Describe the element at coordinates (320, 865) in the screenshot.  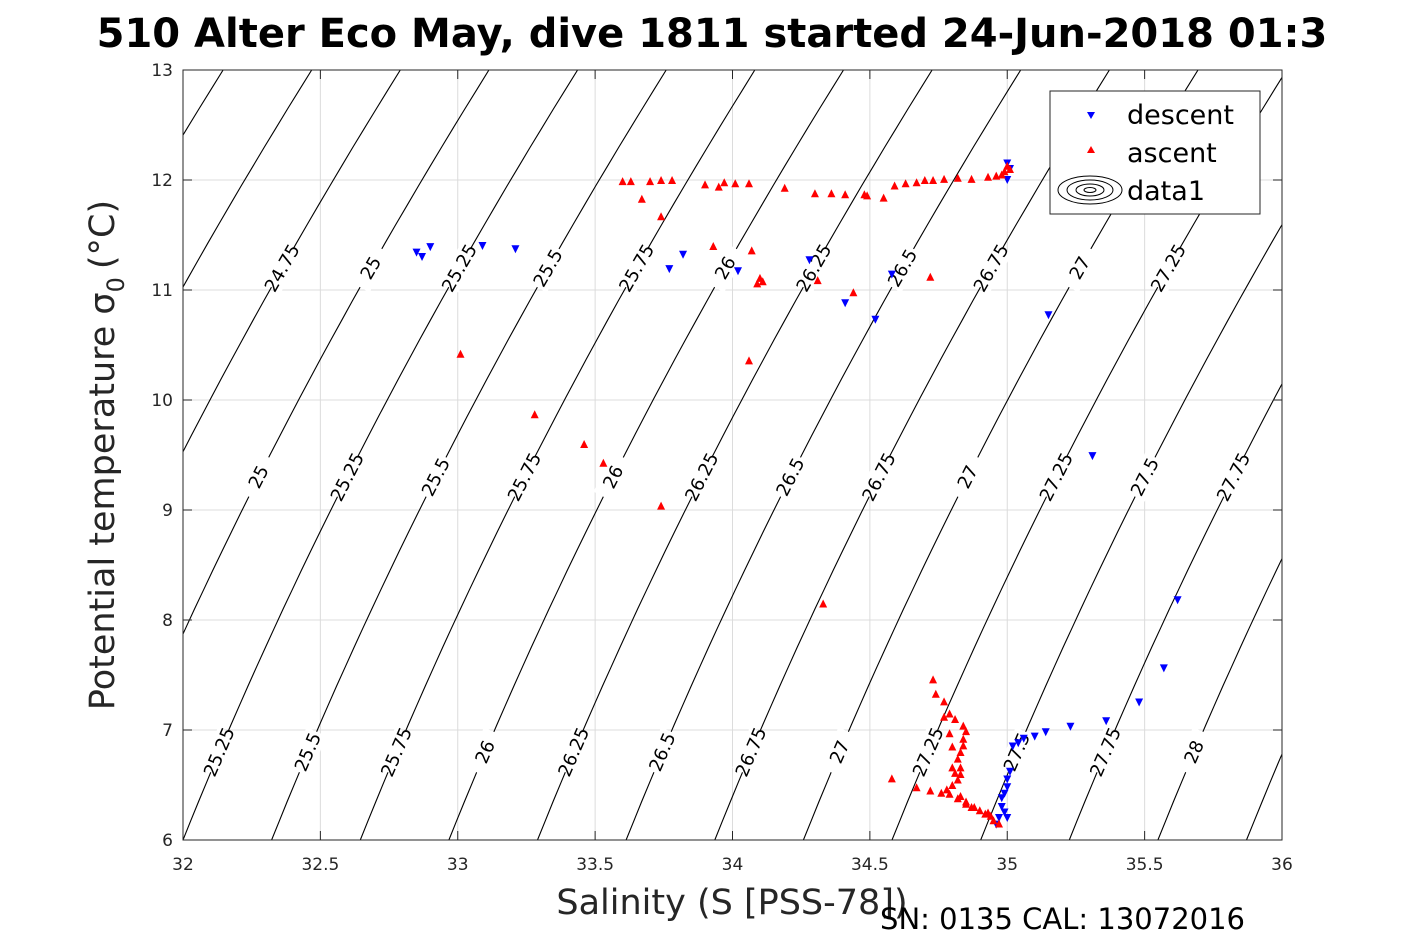
I see `x-tick-label: 32.5` at that location.